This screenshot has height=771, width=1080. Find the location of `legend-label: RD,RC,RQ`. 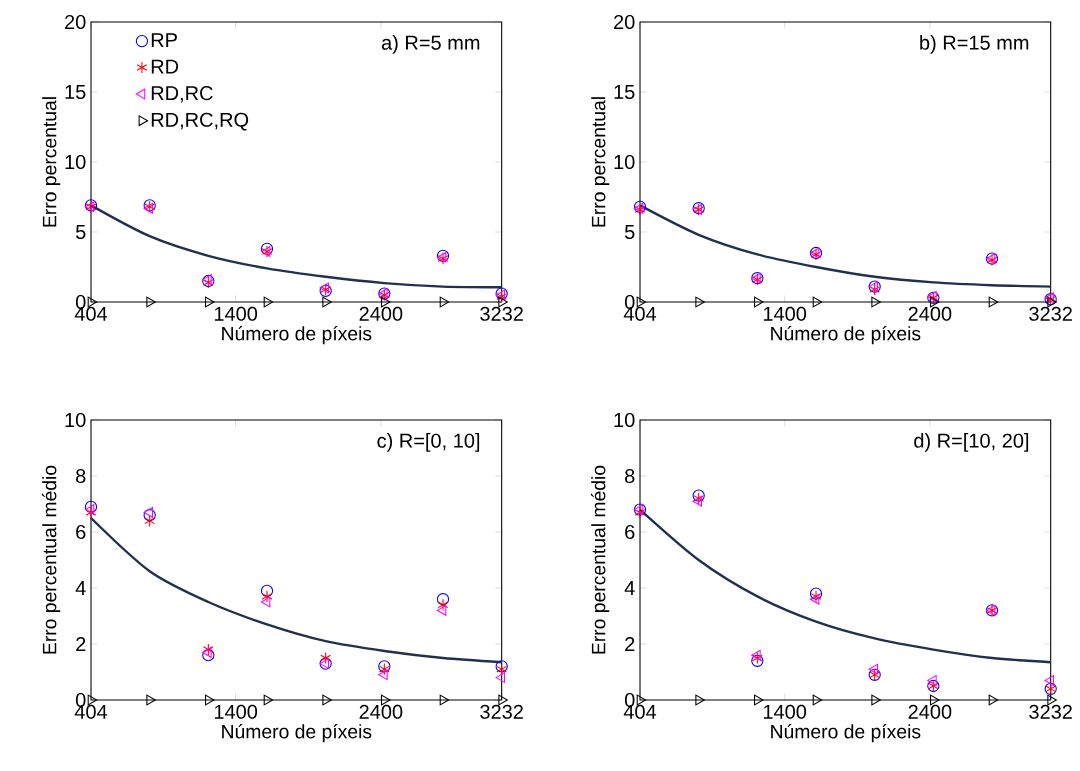

legend-label: RD,RC,RQ is located at coordinates (200, 121).